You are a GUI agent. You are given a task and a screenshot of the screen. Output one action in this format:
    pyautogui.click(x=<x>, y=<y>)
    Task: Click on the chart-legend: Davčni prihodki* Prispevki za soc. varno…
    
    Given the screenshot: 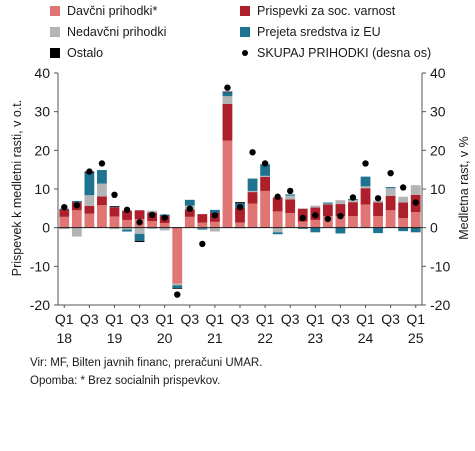 What is the action you would take?
    pyautogui.click(x=260, y=35)
    